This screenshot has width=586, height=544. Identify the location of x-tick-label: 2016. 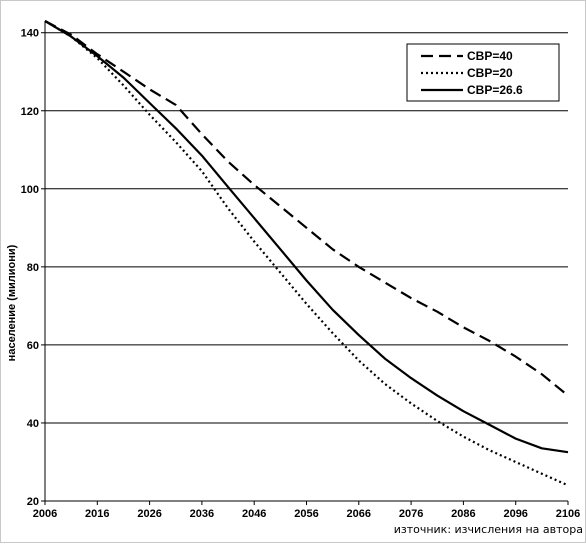
(97, 514).